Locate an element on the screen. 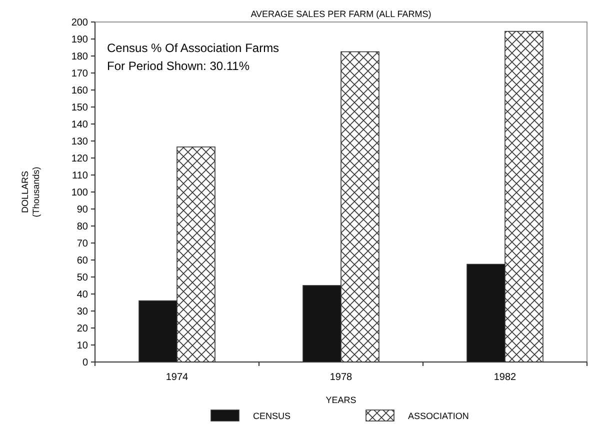 Image resolution: width=607 pixels, height=432 pixels. annotation: Census % Of Association Farms is located at coordinates (193, 48).